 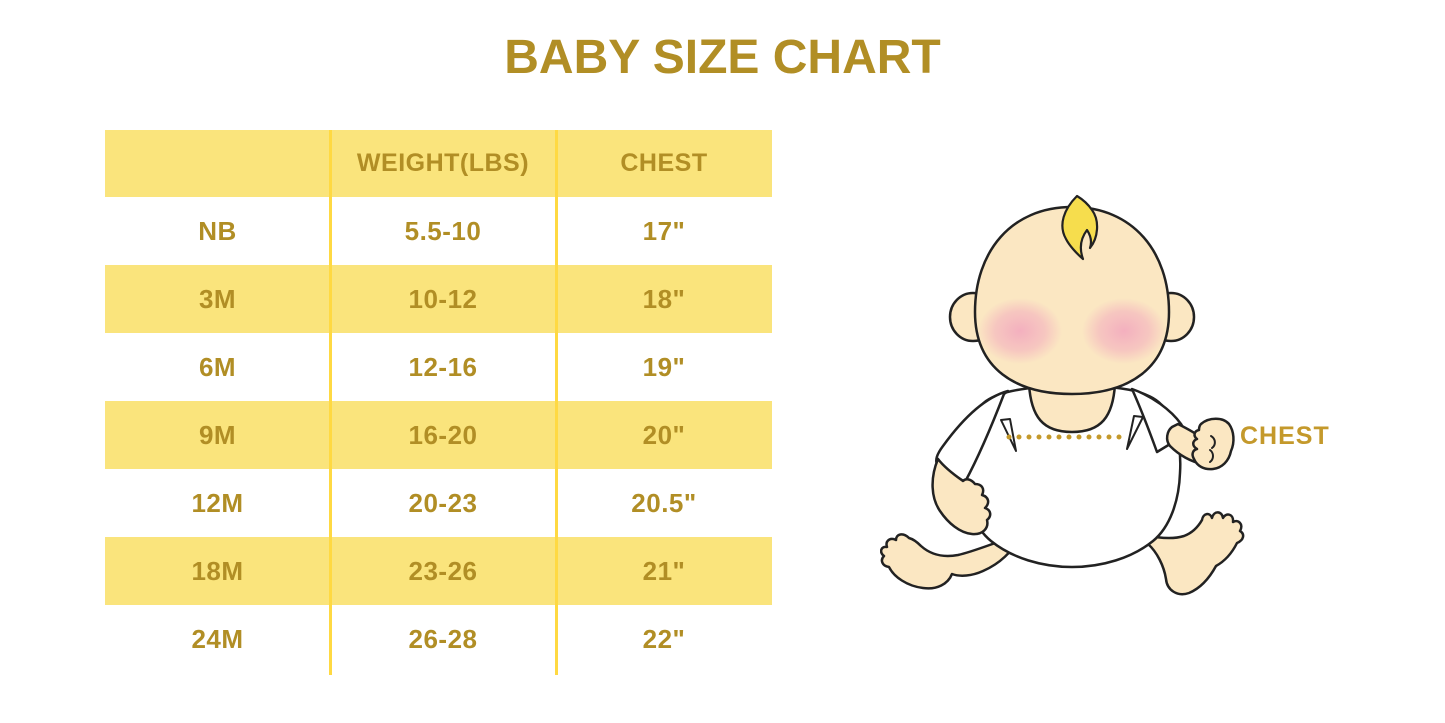 I want to click on baby-right-fist, so click(x=1213, y=444).